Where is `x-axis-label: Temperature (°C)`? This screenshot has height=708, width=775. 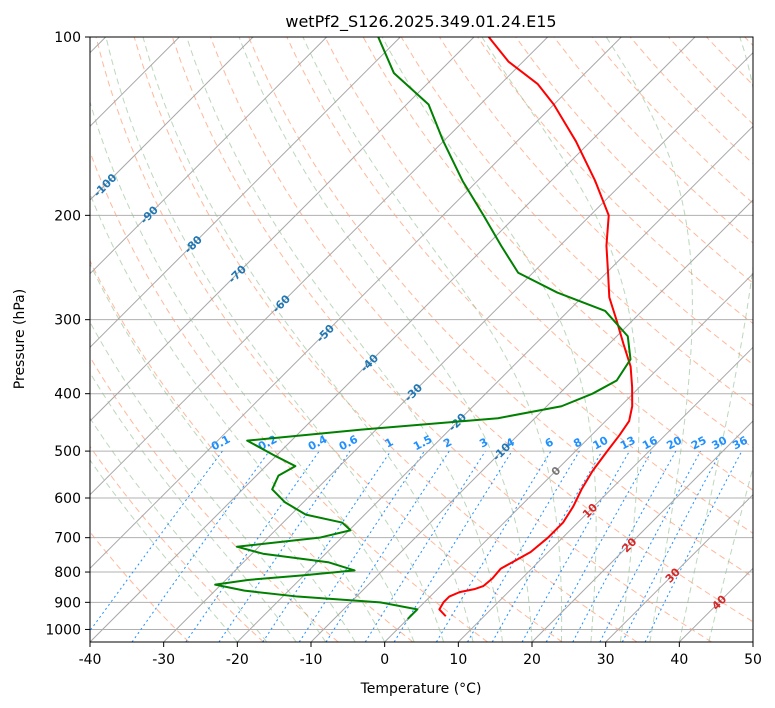
x-axis-label: Temperature (°C) is located at coordinates (421, 689).